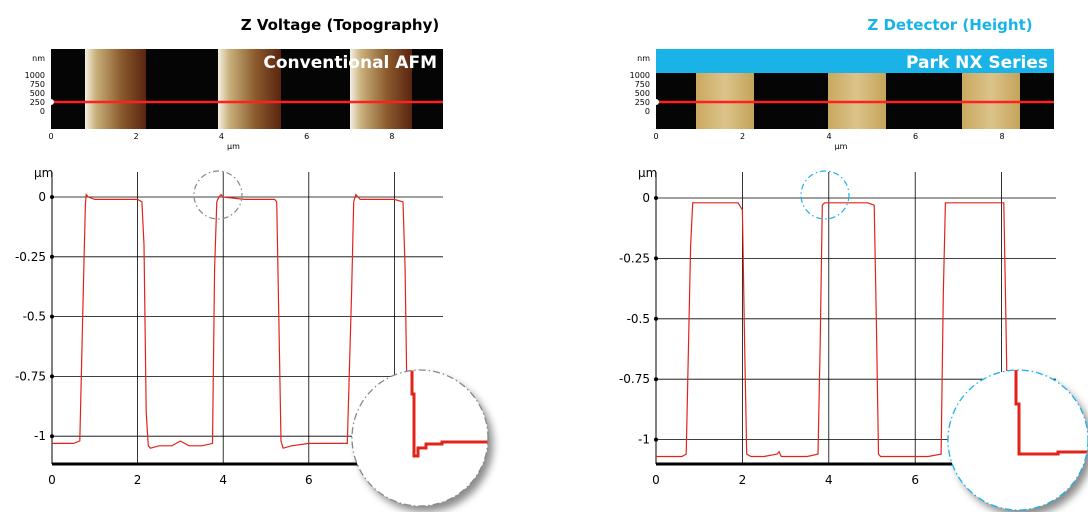 The image size is (1088, 512). Describe the element at coordinates (644, 440) in the screenshot. I see `ytick-2-4: -1` at that location.